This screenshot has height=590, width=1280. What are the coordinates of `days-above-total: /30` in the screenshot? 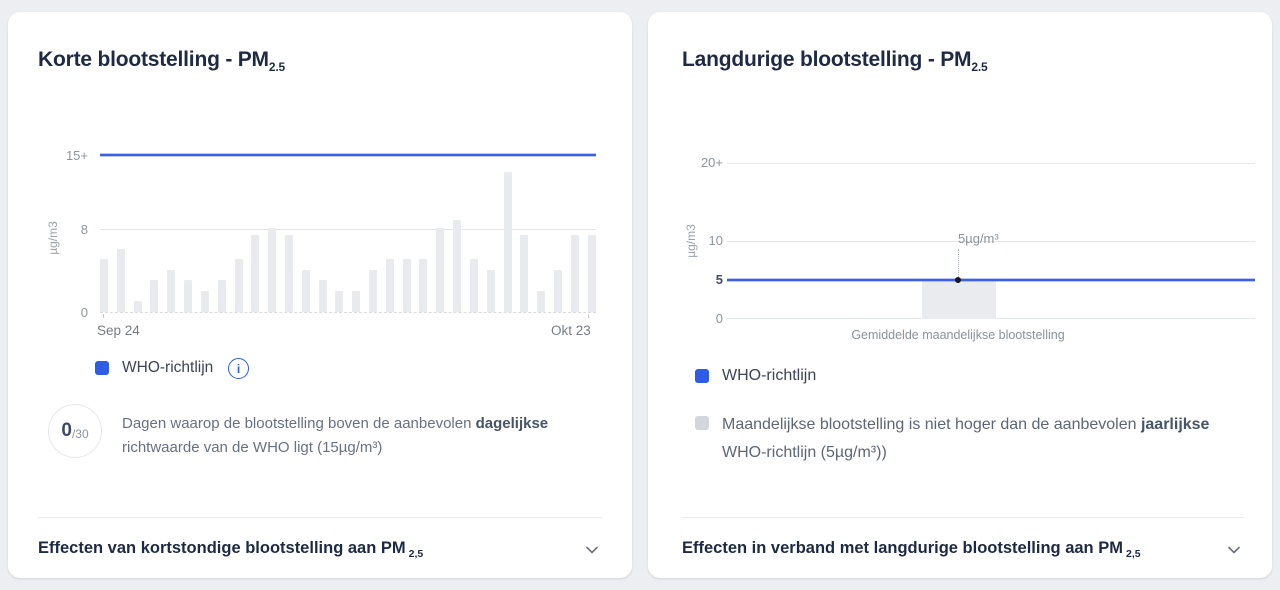 It's located at (80, 433).